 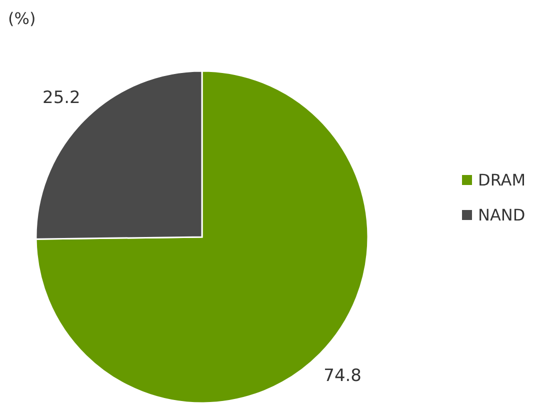 I want to click on chart-title: (%), so click(x=22, y=18).